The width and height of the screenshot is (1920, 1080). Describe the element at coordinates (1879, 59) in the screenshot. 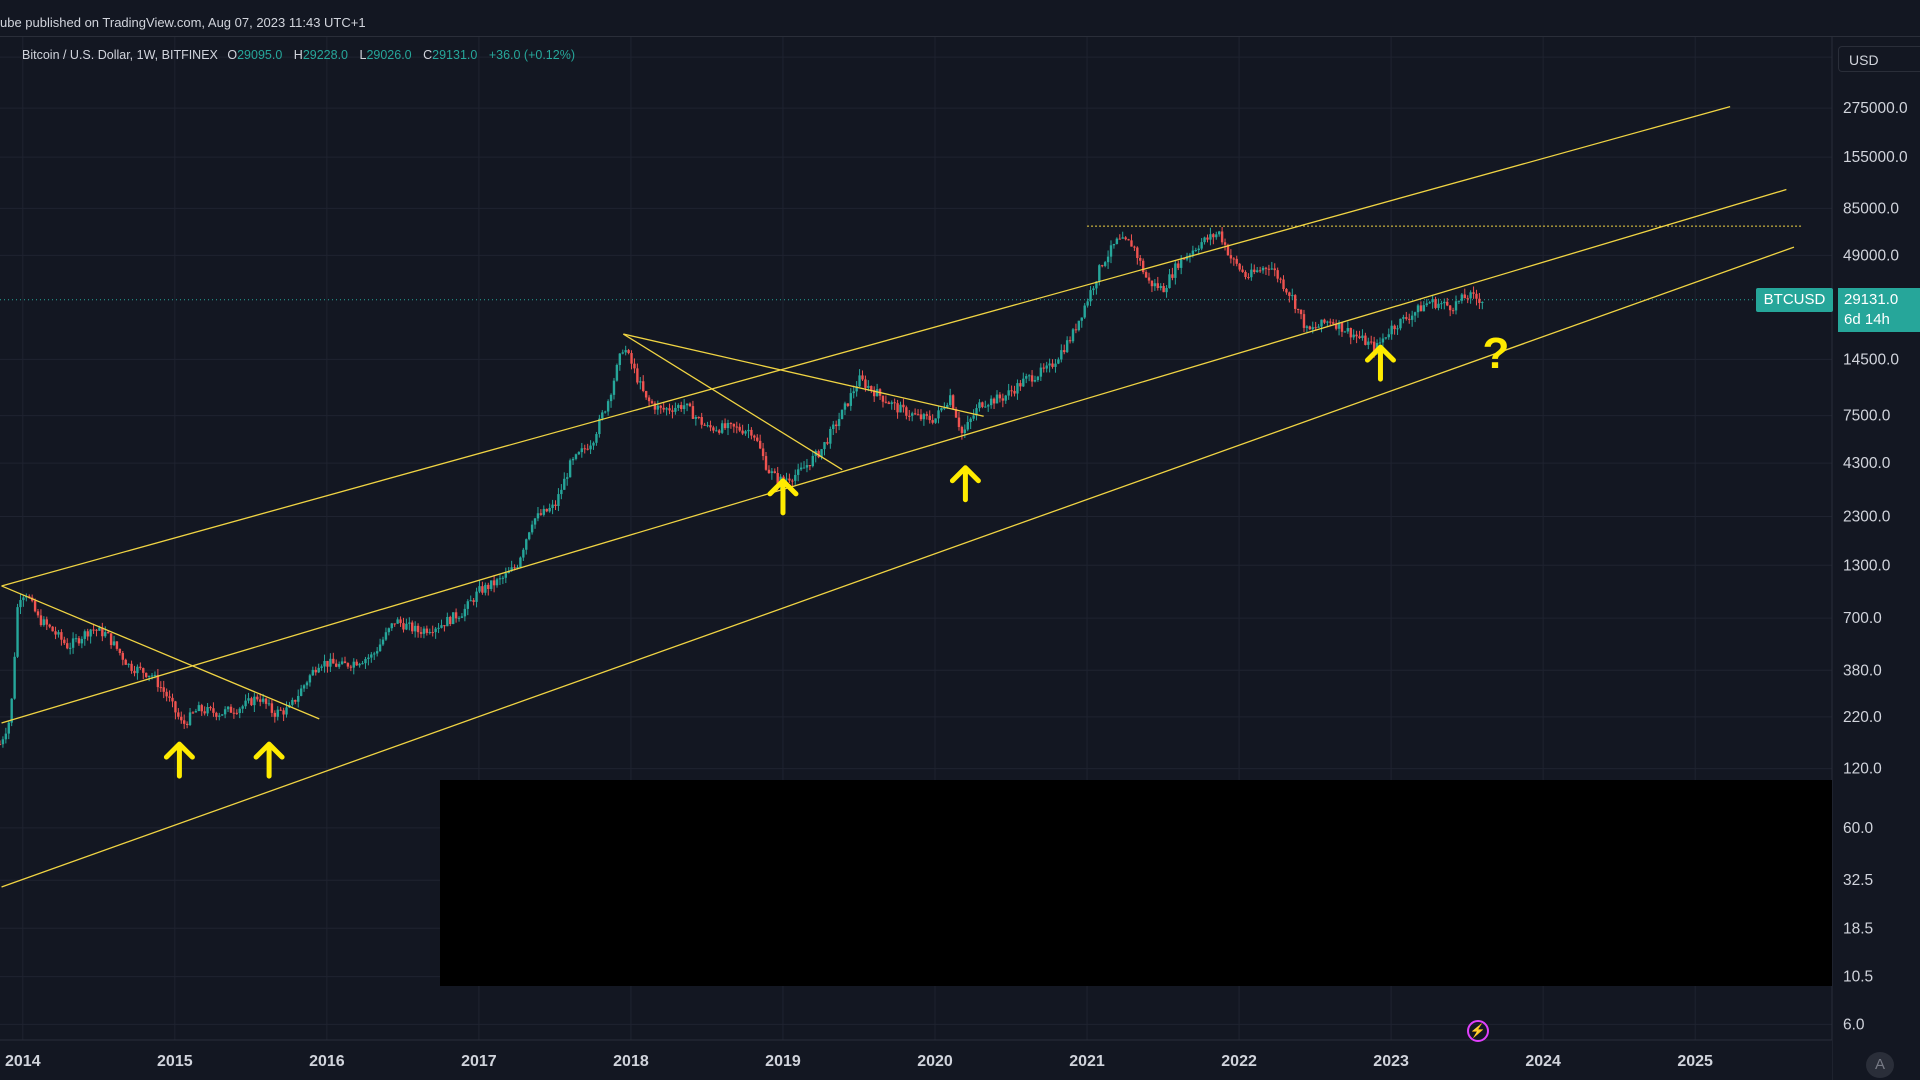

I see `currency-selector: USD` at that location.